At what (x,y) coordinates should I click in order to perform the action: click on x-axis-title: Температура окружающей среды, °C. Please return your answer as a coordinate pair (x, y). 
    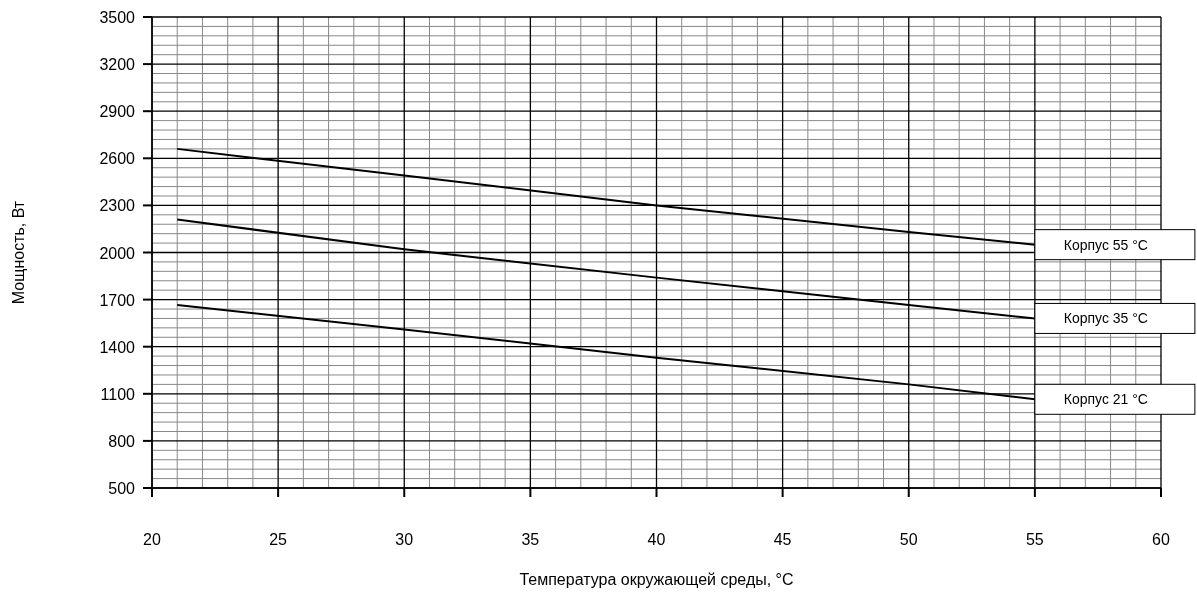
    Looking at the image, I should click on (656, 579).